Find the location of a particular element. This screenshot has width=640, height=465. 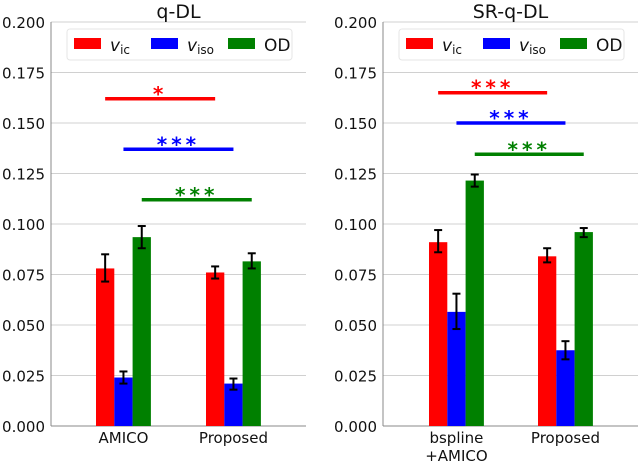

x-tick-line: +AMICO is located at coordinates (456, 456).